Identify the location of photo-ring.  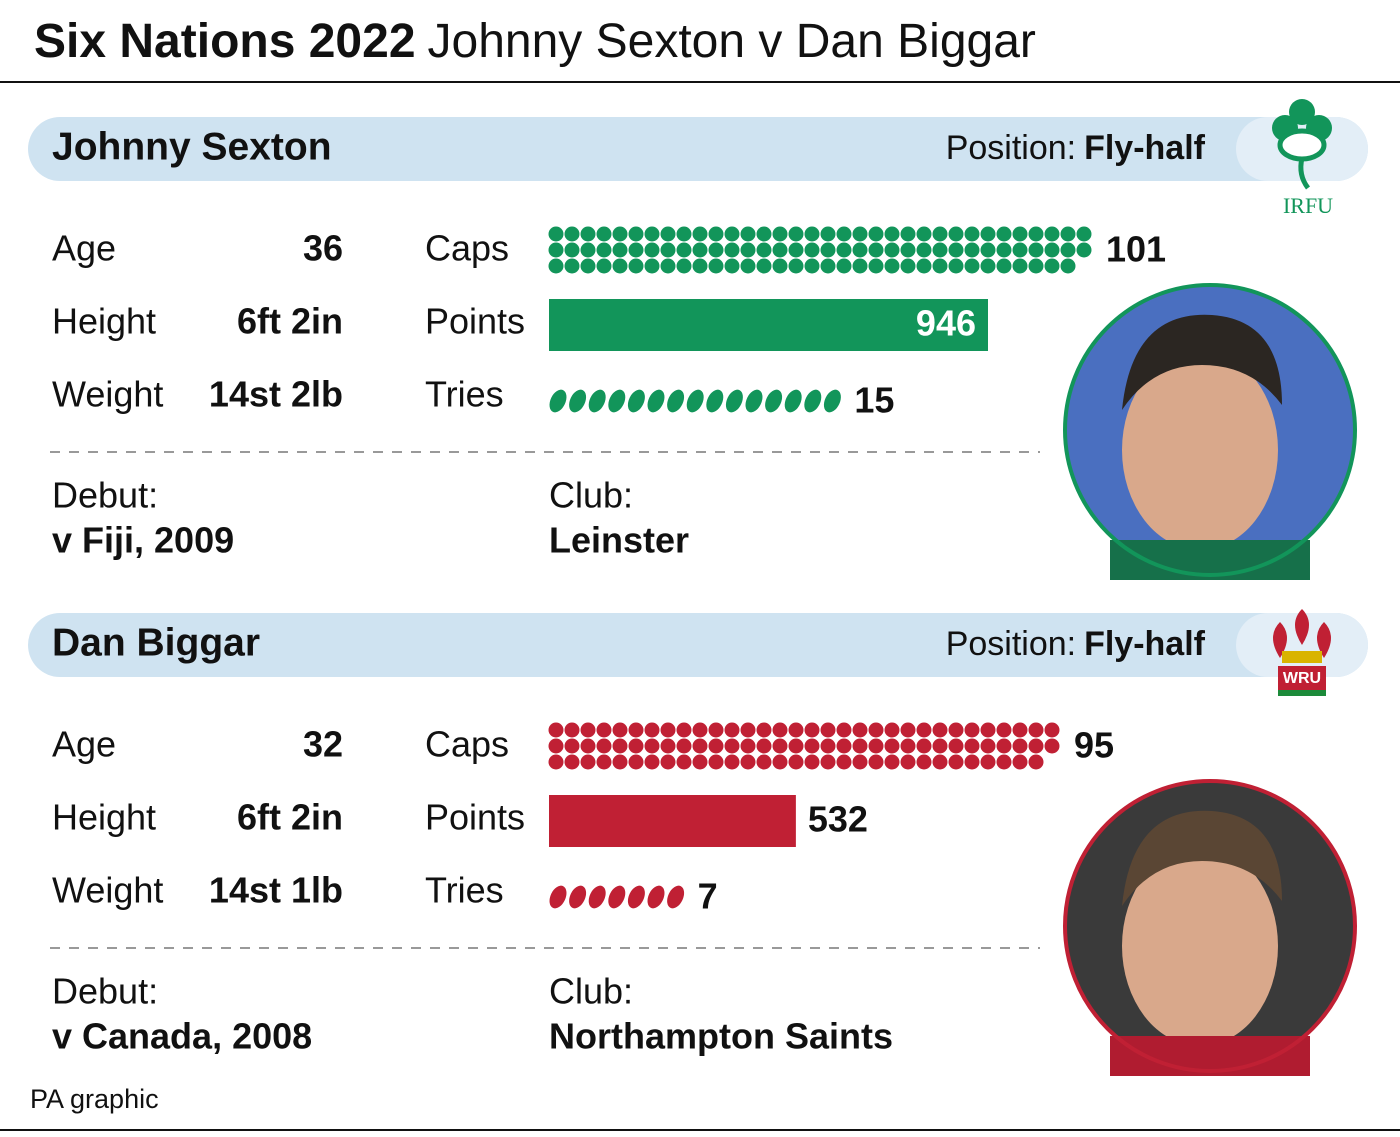
(1210, 926).